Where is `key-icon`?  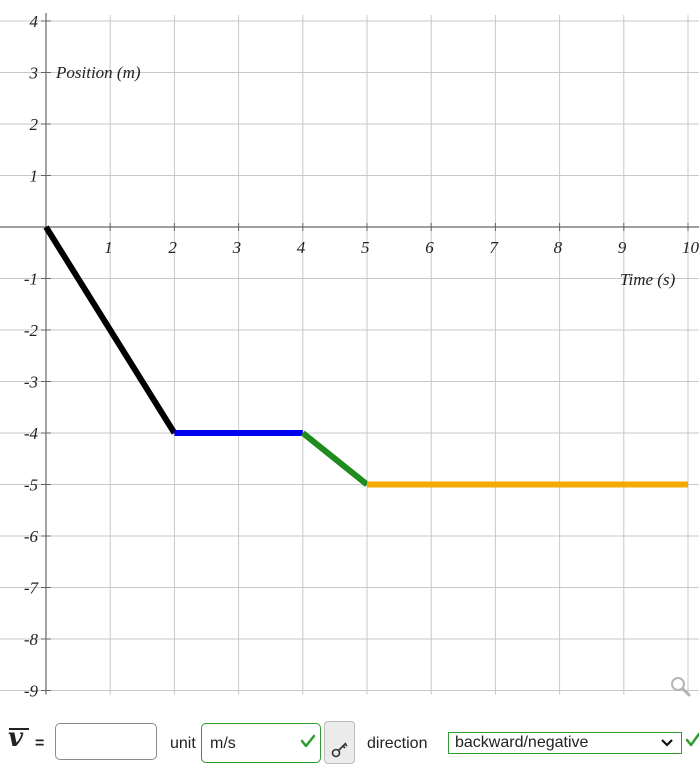 key-icon is located at coordinates (339, 750).